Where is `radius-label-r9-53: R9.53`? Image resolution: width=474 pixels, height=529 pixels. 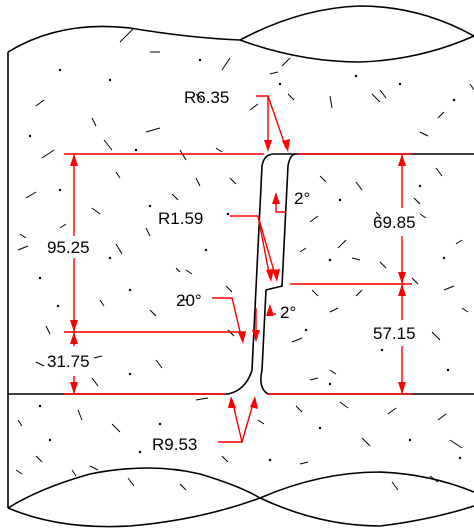 radius-label-r9-53: R9.53 is located at coordinates (174, 444).